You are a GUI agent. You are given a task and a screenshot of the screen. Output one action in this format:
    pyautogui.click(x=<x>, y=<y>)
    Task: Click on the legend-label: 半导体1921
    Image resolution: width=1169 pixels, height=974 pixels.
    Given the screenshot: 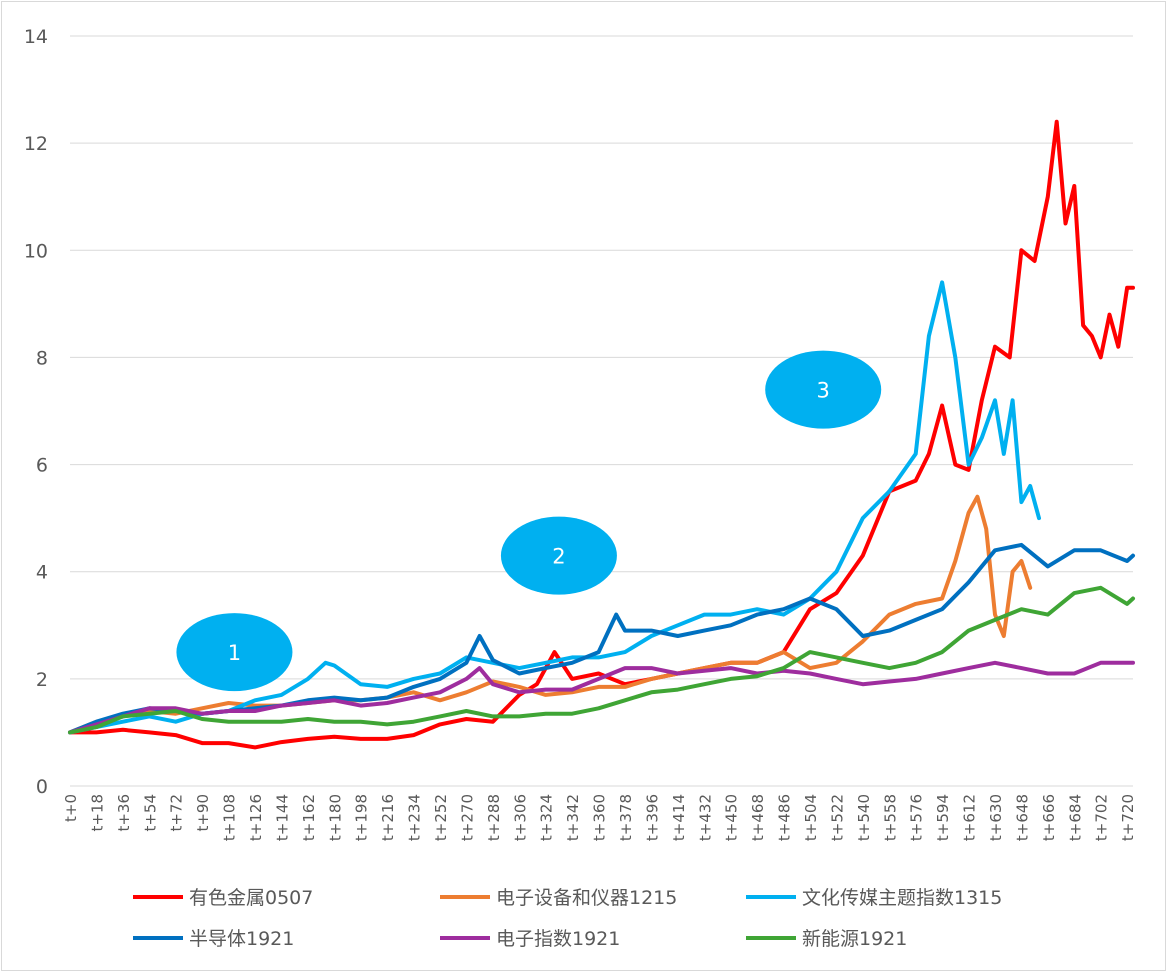 What is the action you would take?
    pyautogui.click(x=241, y=939)
    